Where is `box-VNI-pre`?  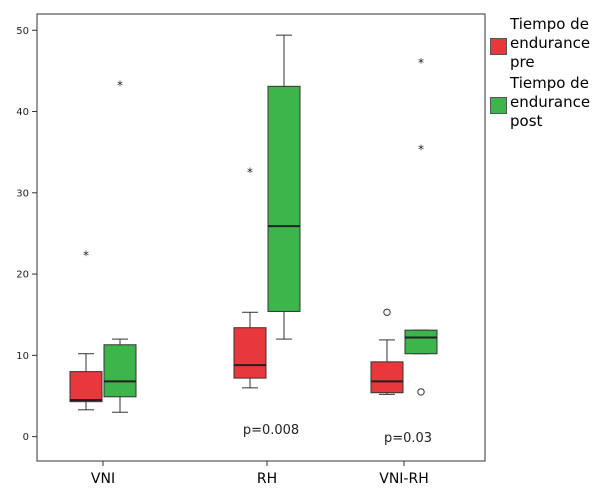 box-VNI-pre is located at coordinates (86, 387).